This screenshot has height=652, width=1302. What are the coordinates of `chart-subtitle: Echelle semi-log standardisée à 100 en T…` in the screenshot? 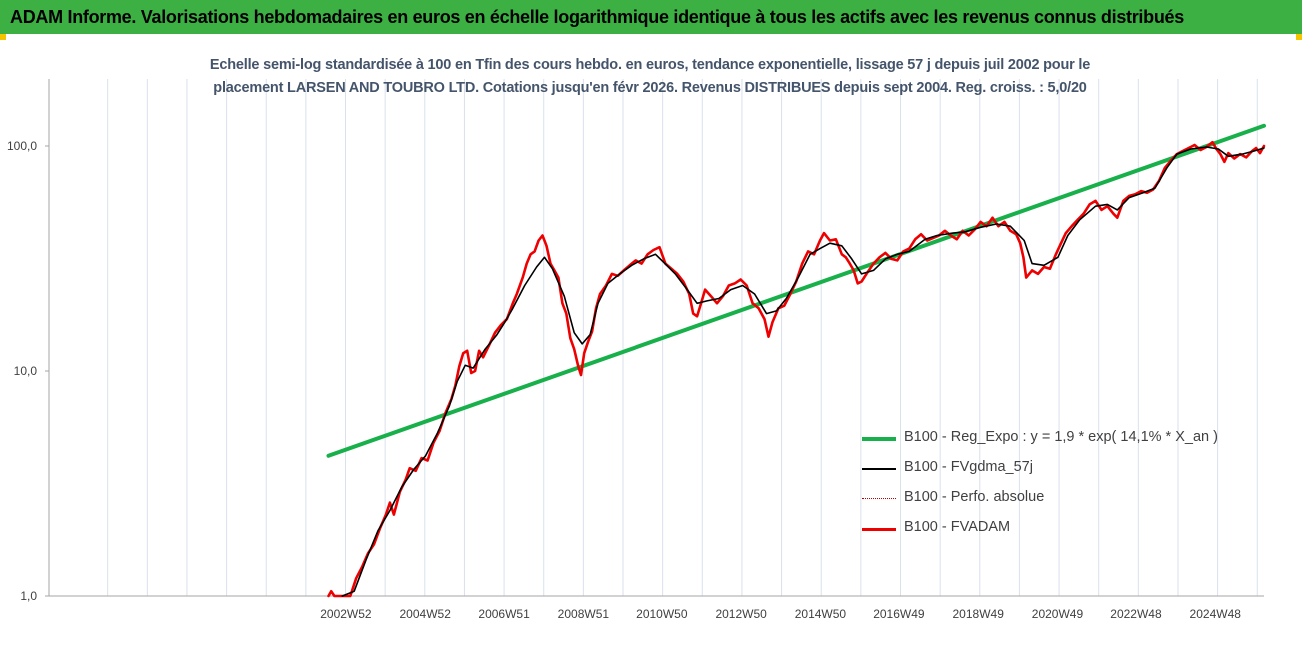 It's located at (650, 77).